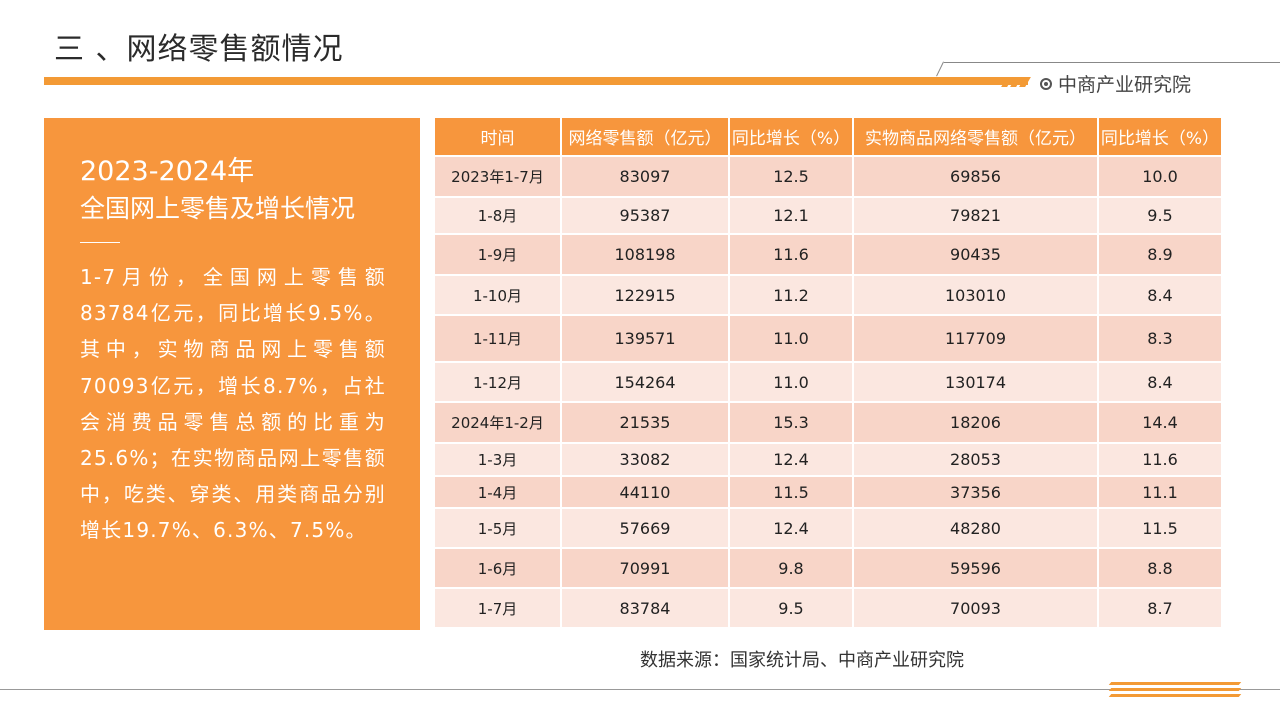 This screenshot has height=720, width=1280. I want to click on header-online-retail: 网络零售额（亿元）, so click(645, 137).